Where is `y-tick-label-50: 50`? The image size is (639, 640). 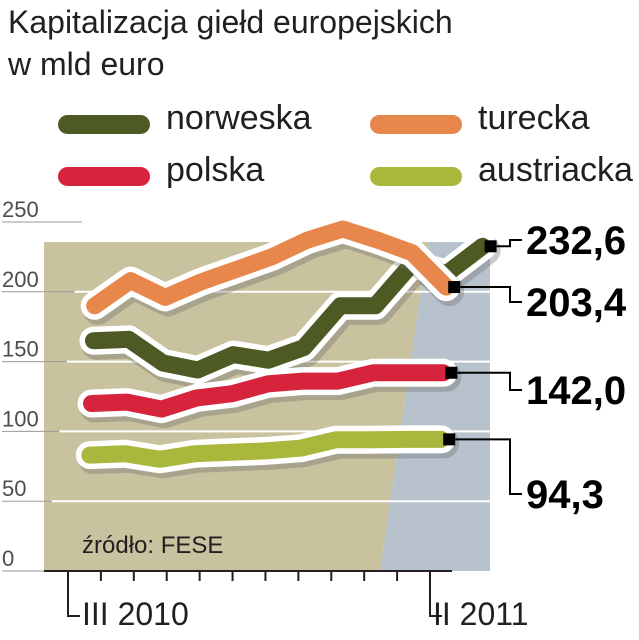 y-tick-label-50: 50 is located at coordinates (14, 488).